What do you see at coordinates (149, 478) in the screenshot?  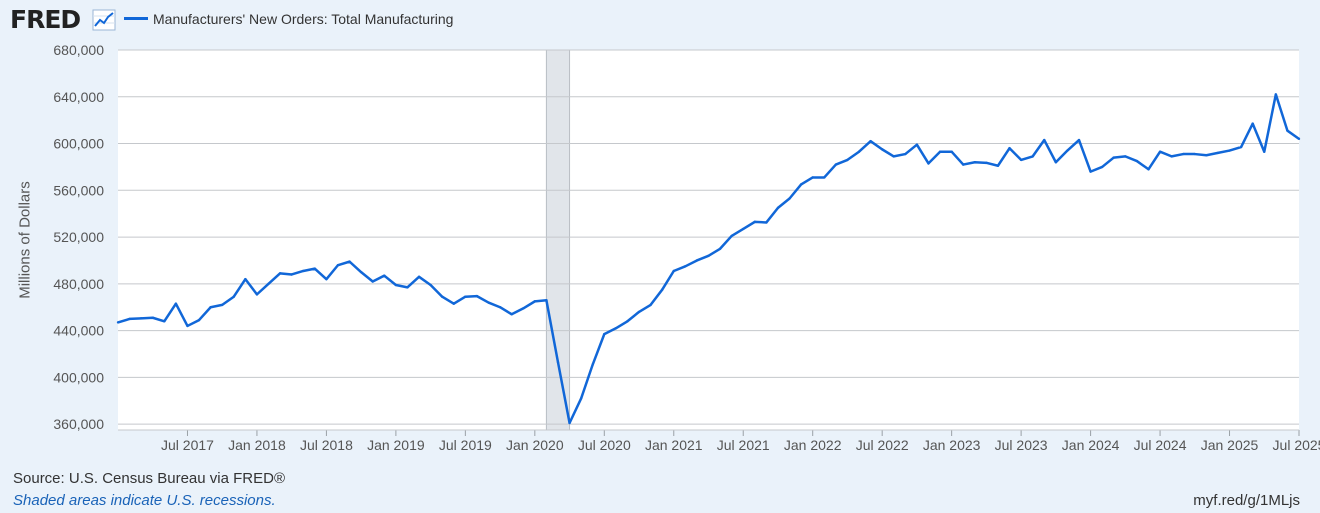 I see `source-credit: Source: U.S. Census Bureau via FRED®` at bounding box center [149, 478].